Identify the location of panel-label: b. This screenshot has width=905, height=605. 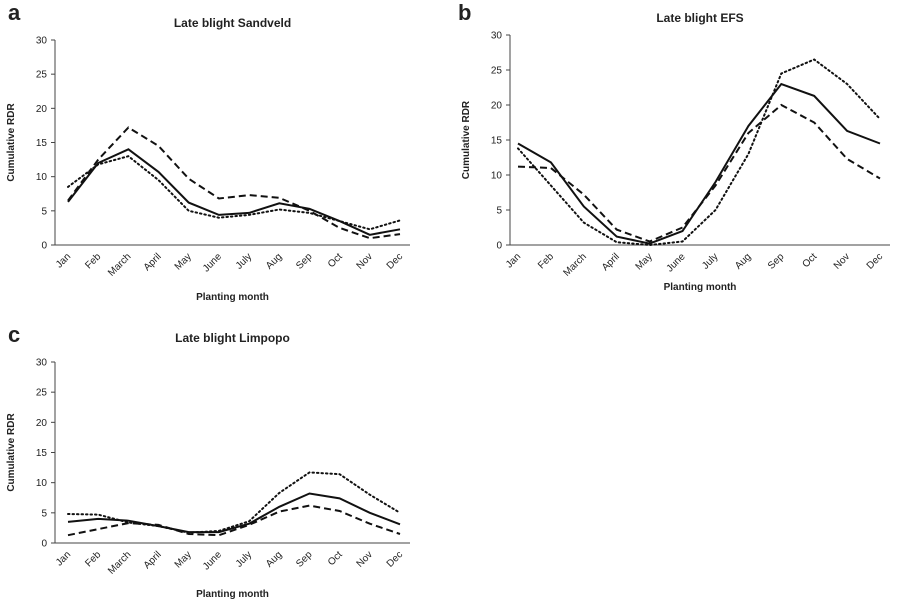
(464, 12).